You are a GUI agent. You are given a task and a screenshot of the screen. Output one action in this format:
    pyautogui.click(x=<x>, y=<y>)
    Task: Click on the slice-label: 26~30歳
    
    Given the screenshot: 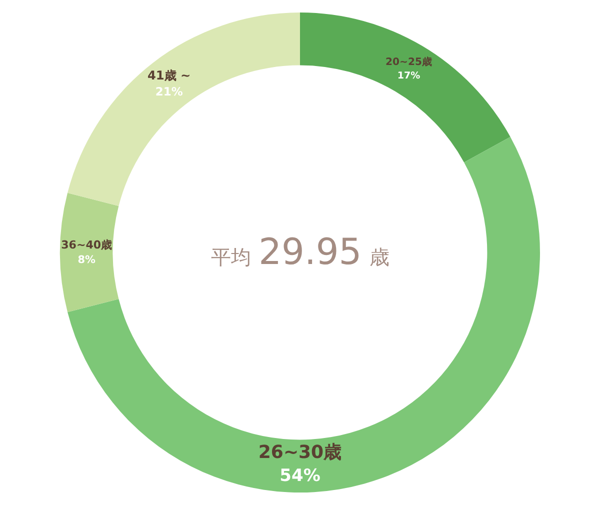 What is the action you would take?
    pyautogui.click(x=300, y=452)
    